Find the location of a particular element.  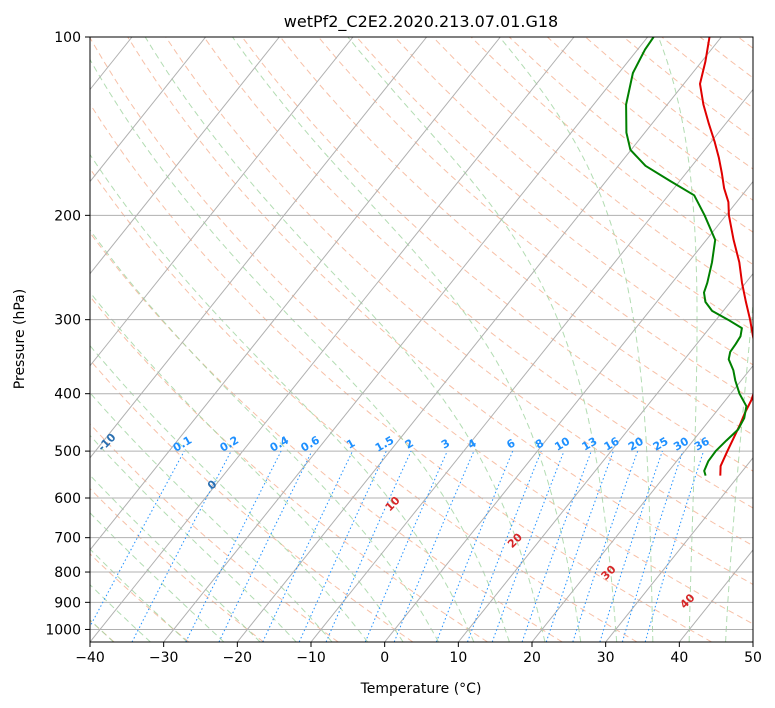

mixing-ratio-label: 4 is located at coordinates (472, 443).